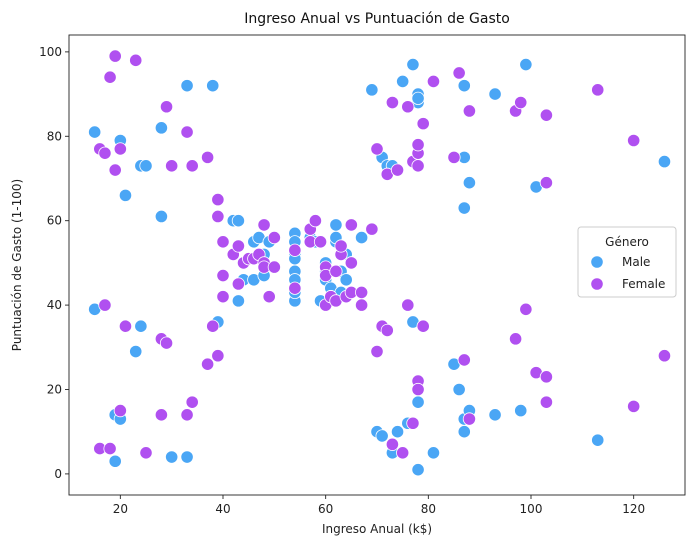  I want to click on y-tick-label: 80, so click(54, 136).